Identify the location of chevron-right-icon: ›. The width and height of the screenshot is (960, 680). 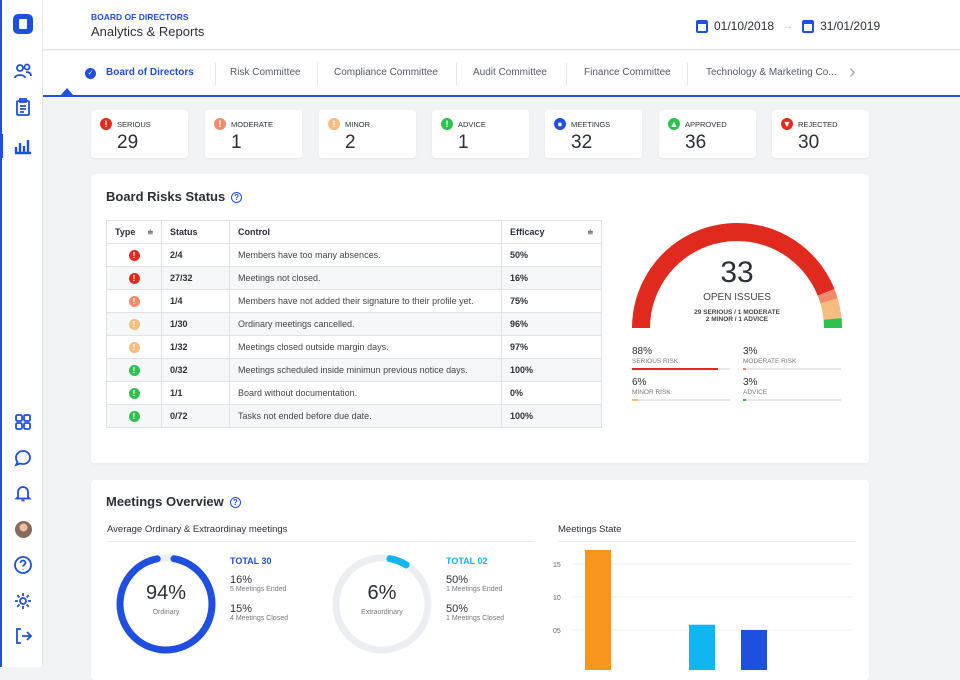
(852, 72).